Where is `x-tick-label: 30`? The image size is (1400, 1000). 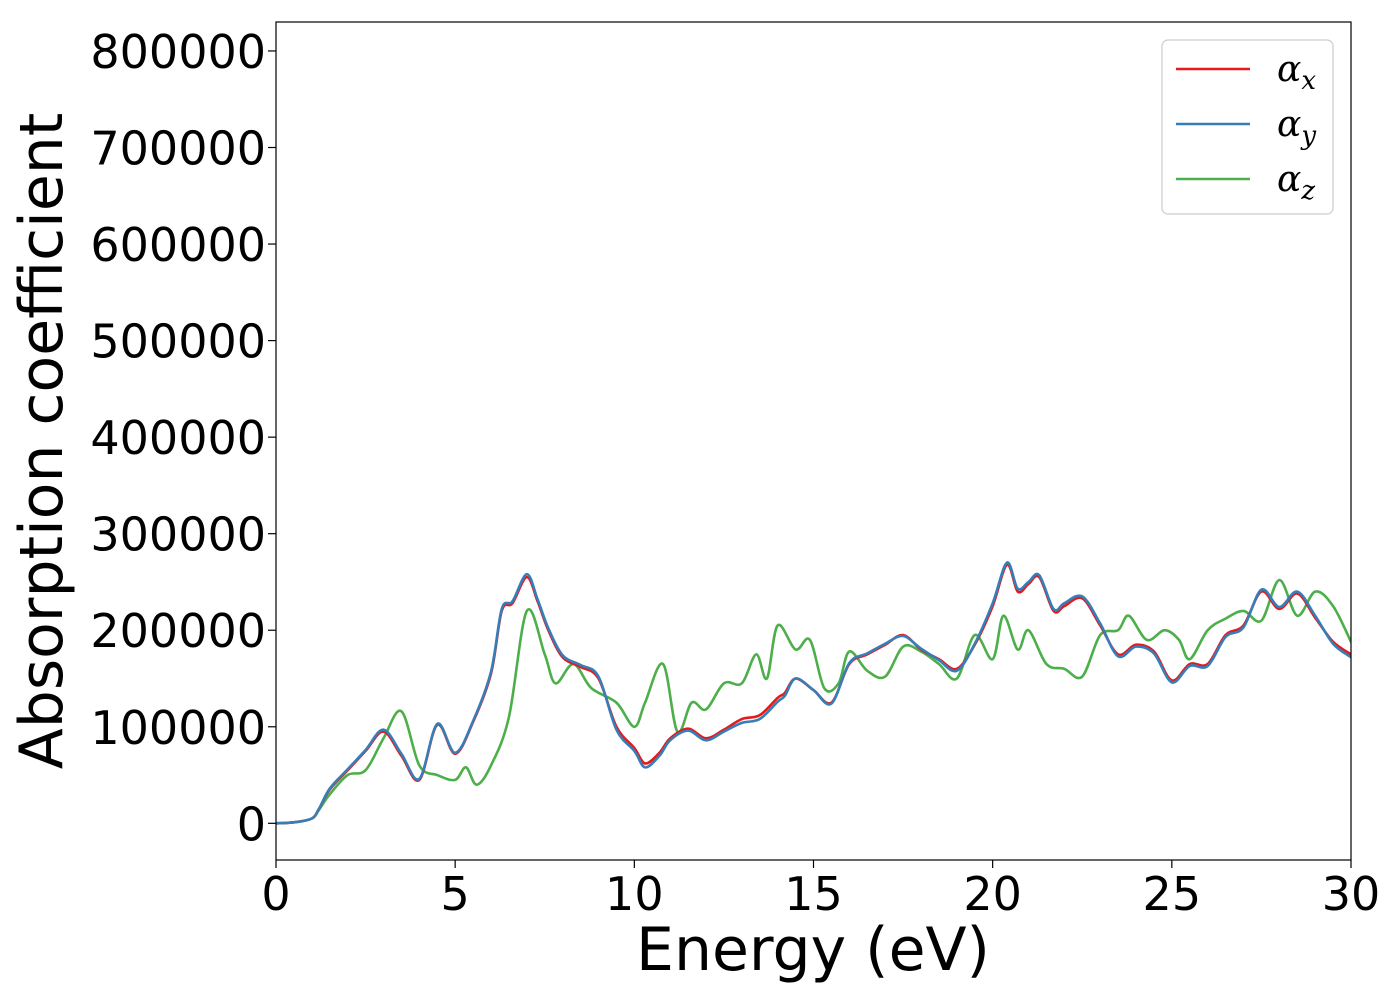 x-tick-label: 30 is located at coordinates (1351, 894).